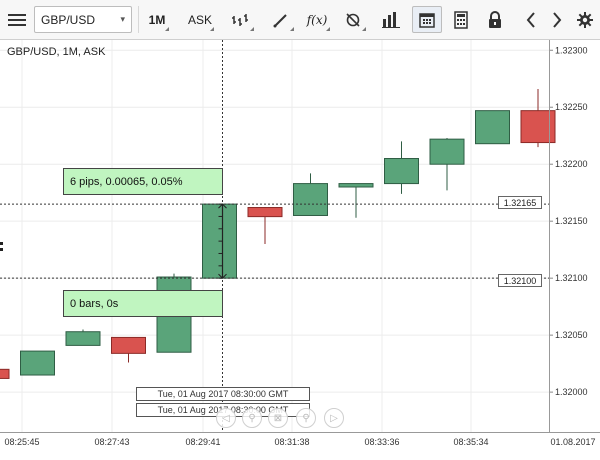  I want to click on bars-label: 0 bars, 0s, so click(143, 303).